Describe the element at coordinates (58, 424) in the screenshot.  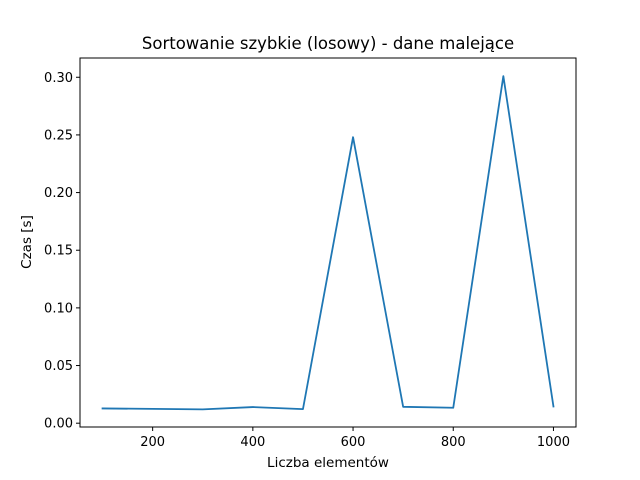
I see `y-tick-label: 0.00` at that location.